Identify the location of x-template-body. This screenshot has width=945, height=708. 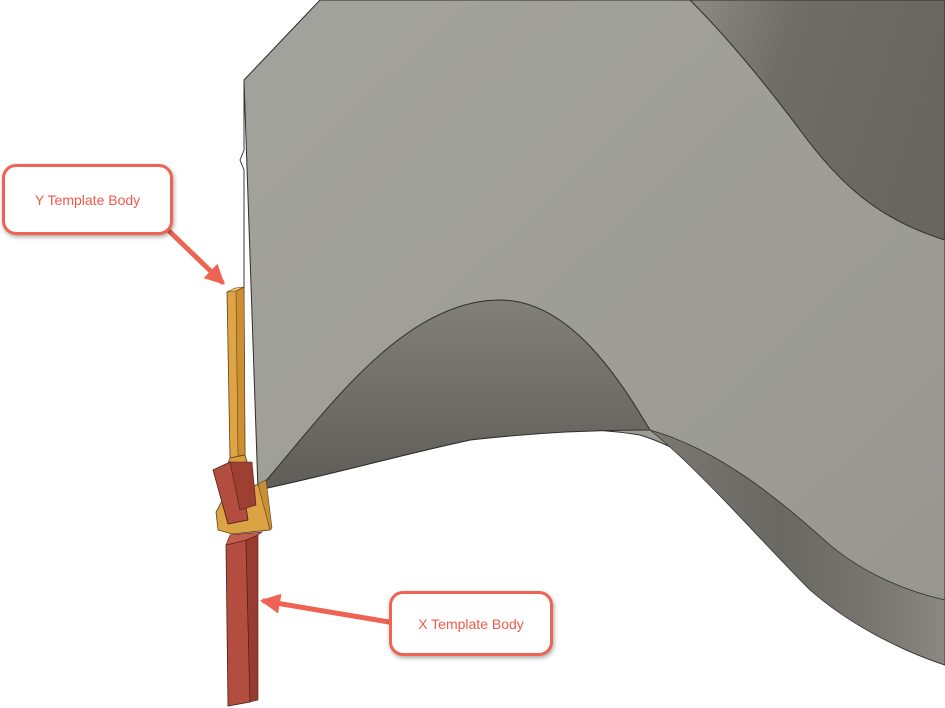
(238, 584).